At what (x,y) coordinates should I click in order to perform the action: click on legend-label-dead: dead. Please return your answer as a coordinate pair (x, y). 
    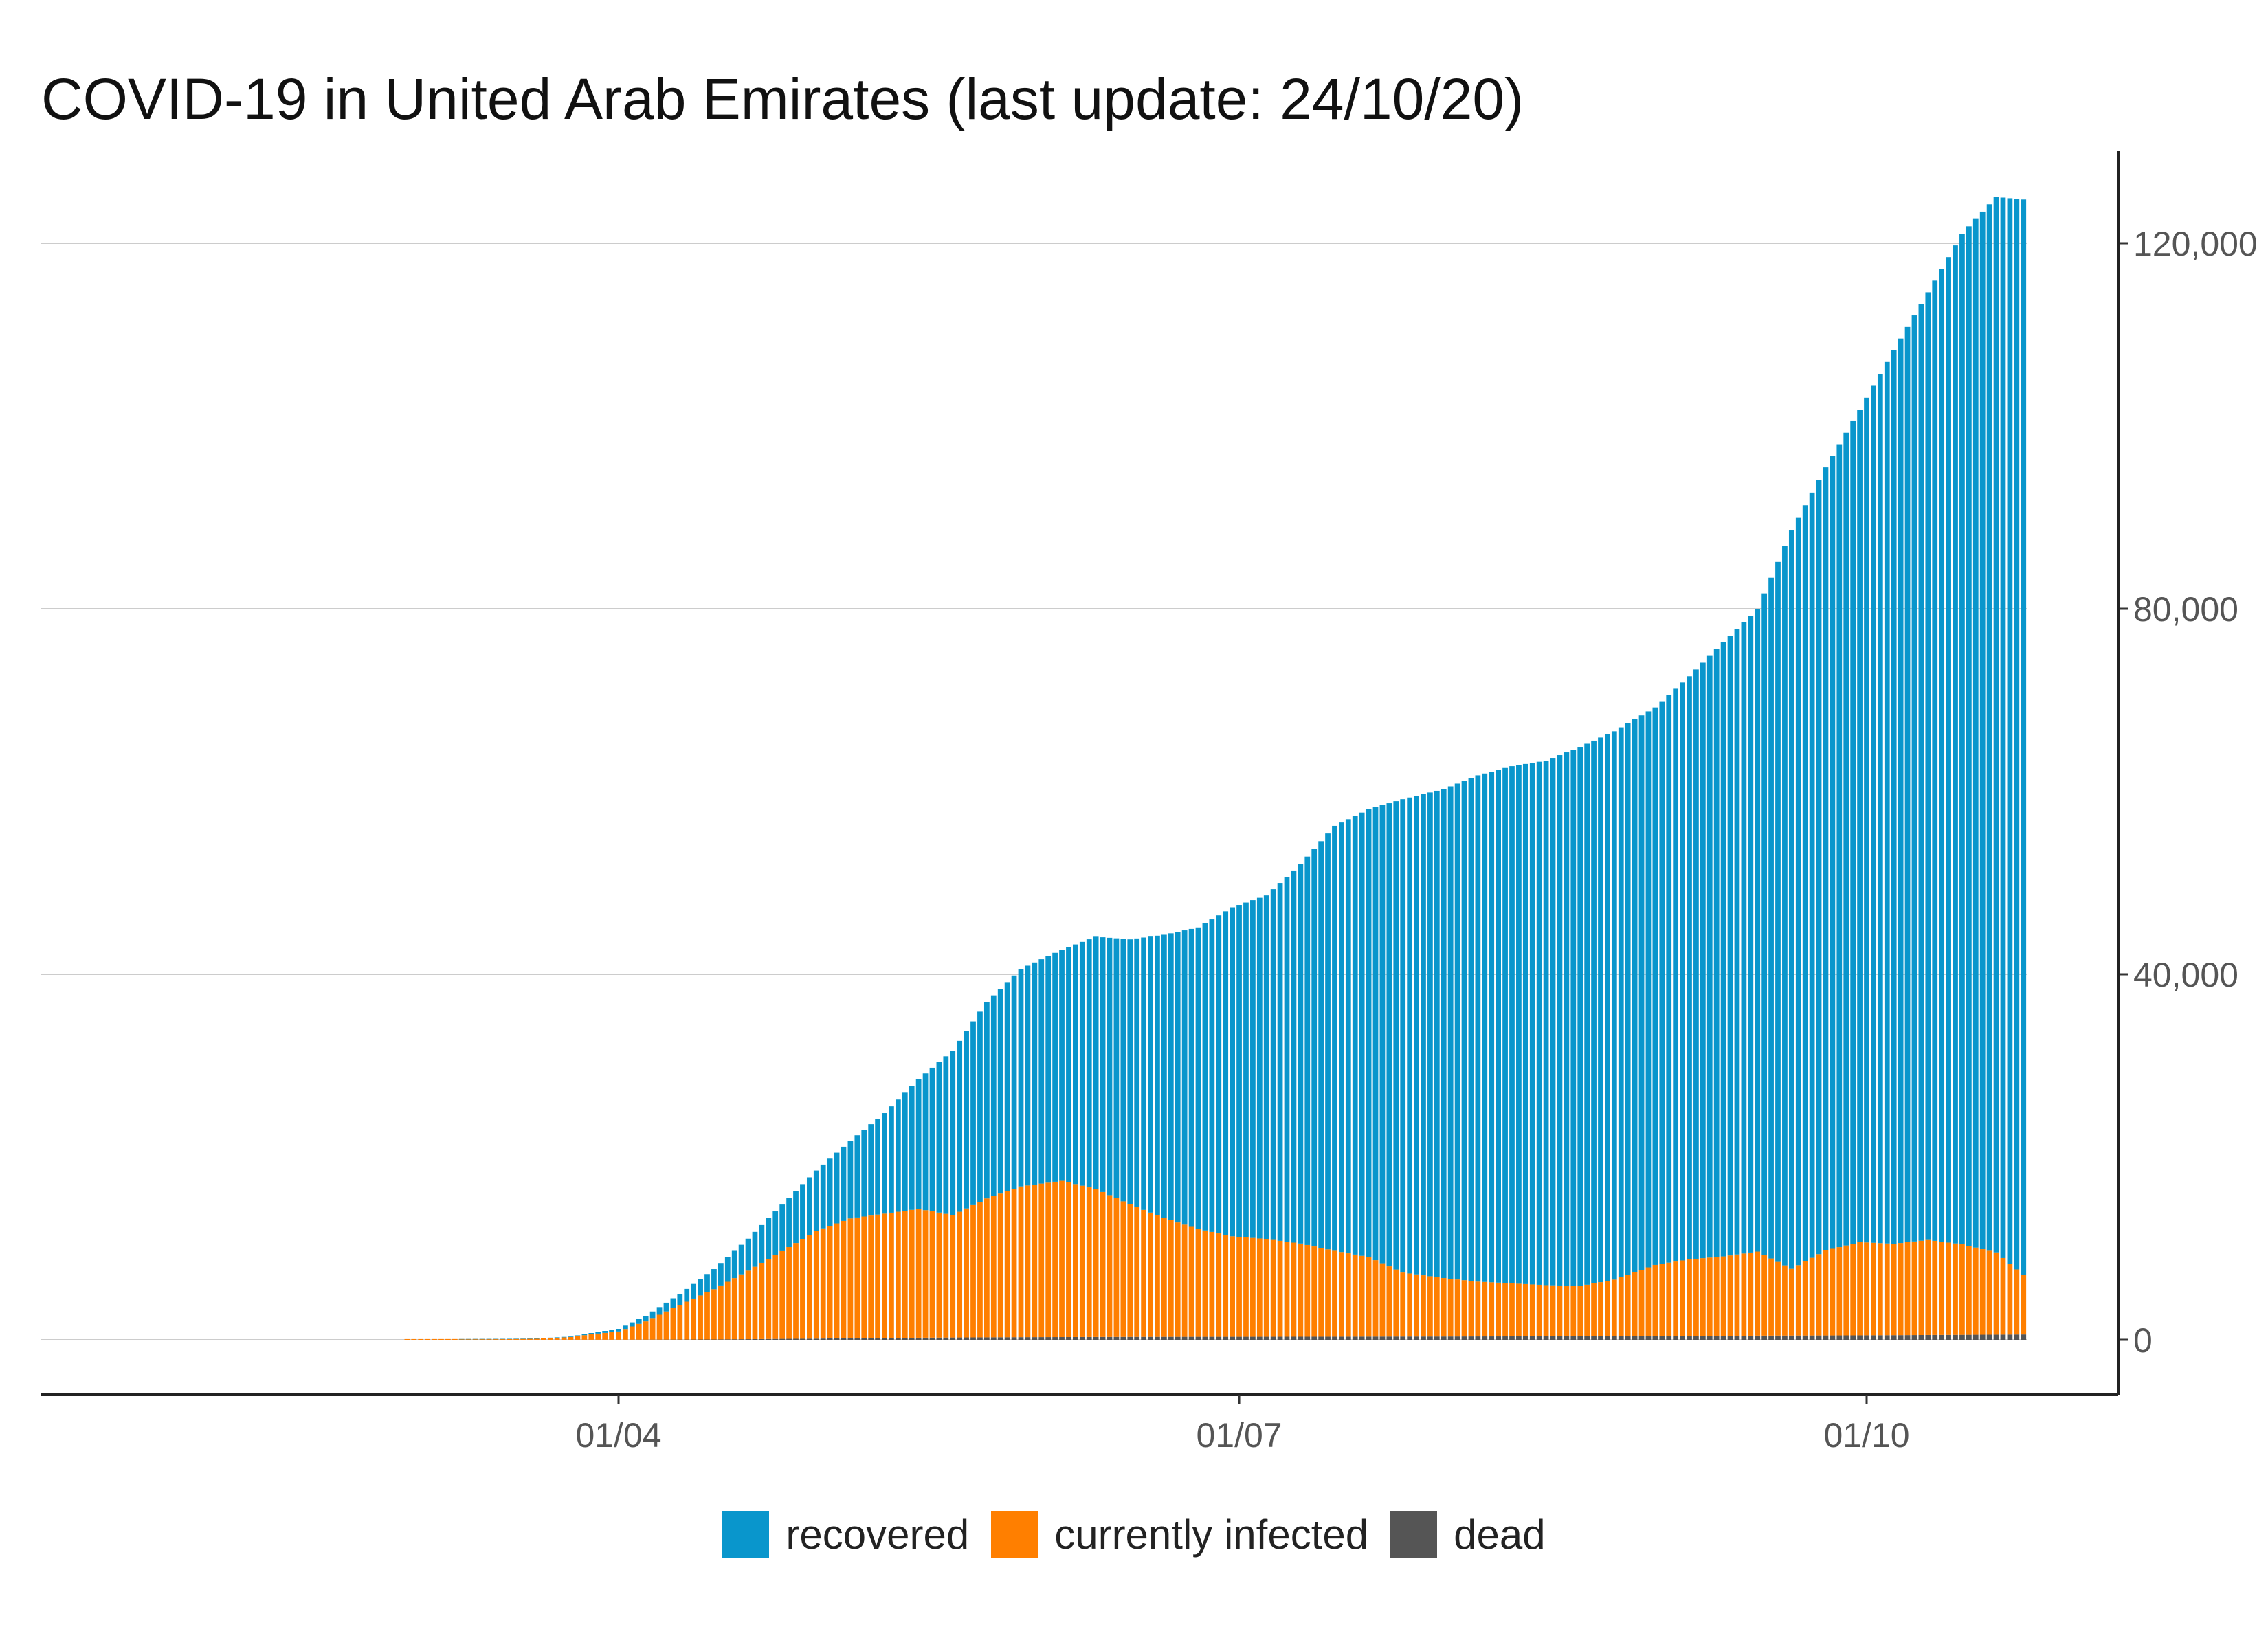
    Looking at the image, I should click on (1500, 1534).